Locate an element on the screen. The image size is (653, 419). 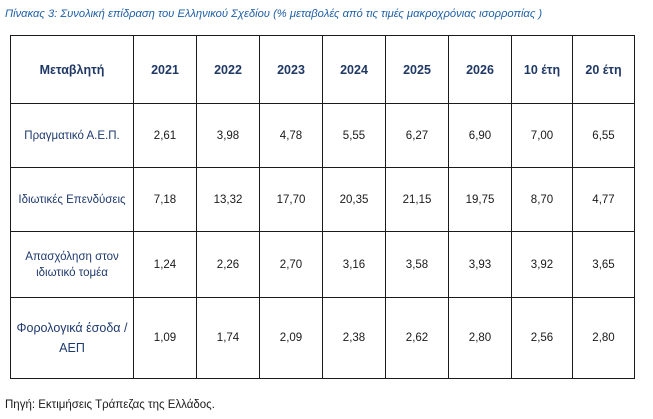
table-cell: 6,27 is located at coordinates (417, 135).